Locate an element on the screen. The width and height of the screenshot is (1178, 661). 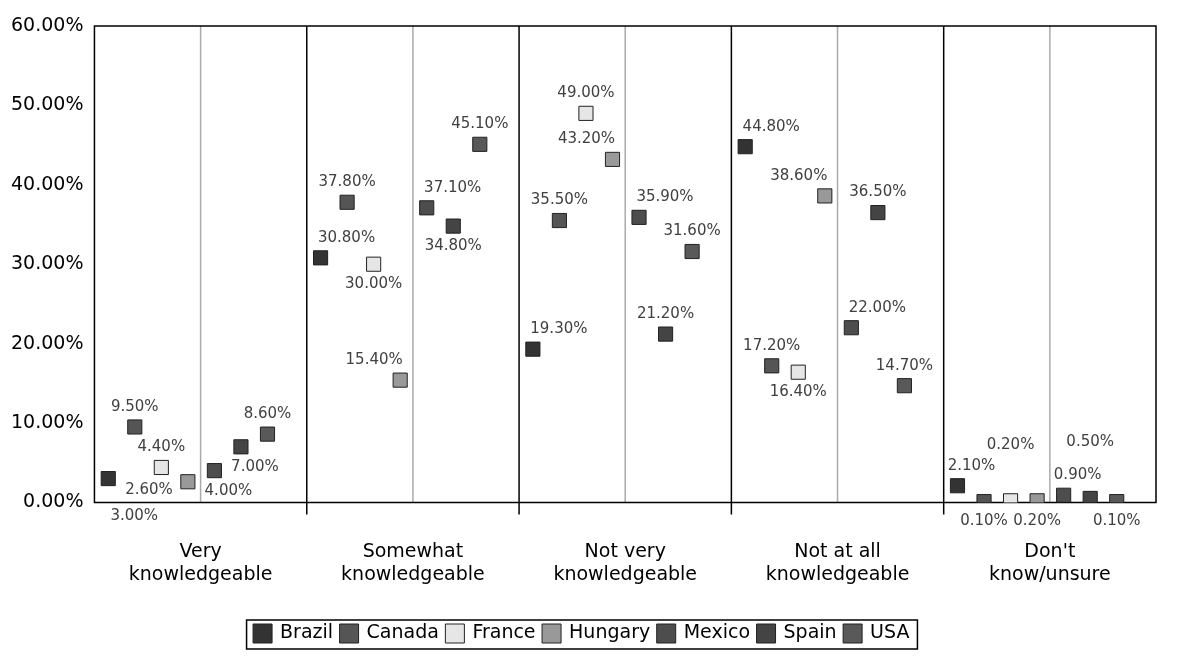
x-tick-label: Not very knowledgeable is located at coordinates (625, 561).